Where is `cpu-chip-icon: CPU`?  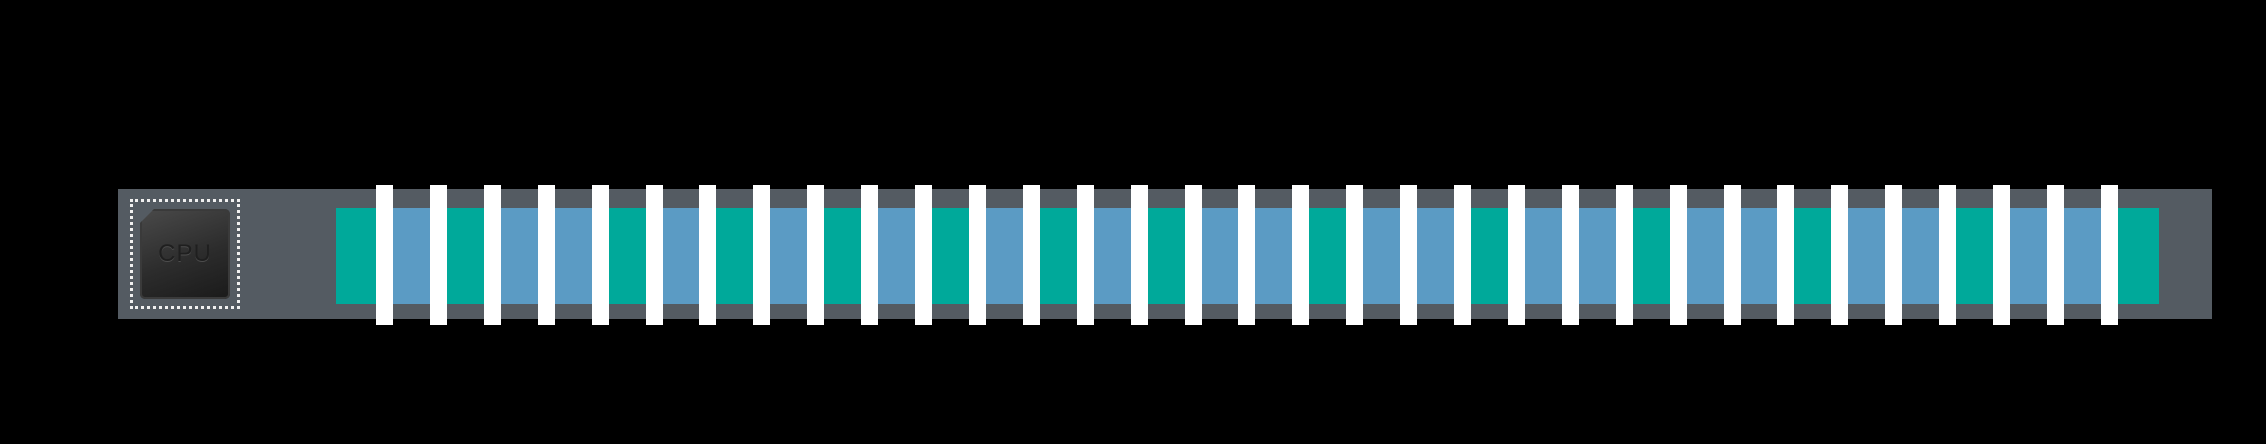
cpu-chip-icon: CPU is located at coordinates (185, 254).